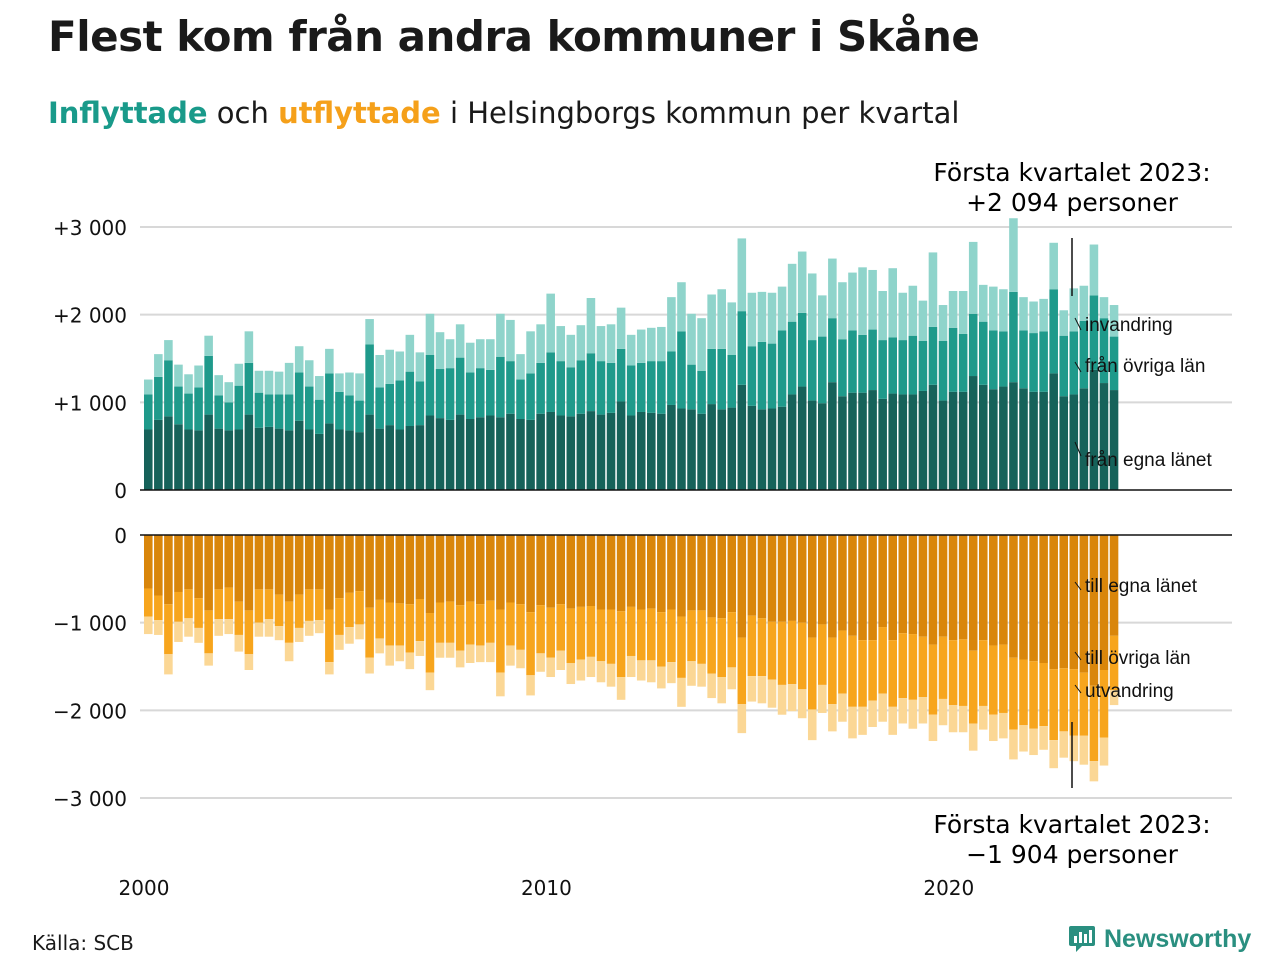 This screenshot has width=1280, height=960. I want to click on series-label: utvandring, so click(1129, 691).